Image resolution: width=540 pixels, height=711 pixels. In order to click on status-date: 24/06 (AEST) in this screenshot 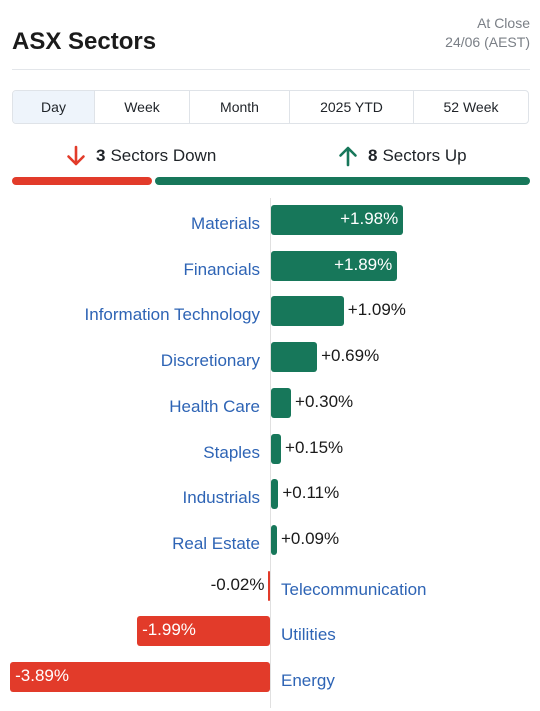, I will do `click(487, 42)`.